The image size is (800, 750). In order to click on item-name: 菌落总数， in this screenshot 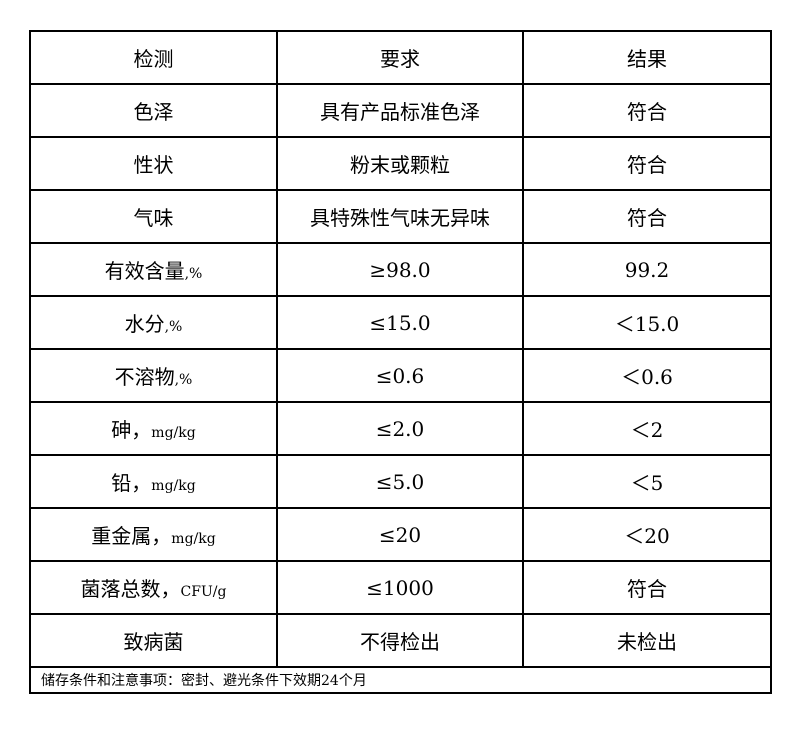, I will do `click(130, 589)`.